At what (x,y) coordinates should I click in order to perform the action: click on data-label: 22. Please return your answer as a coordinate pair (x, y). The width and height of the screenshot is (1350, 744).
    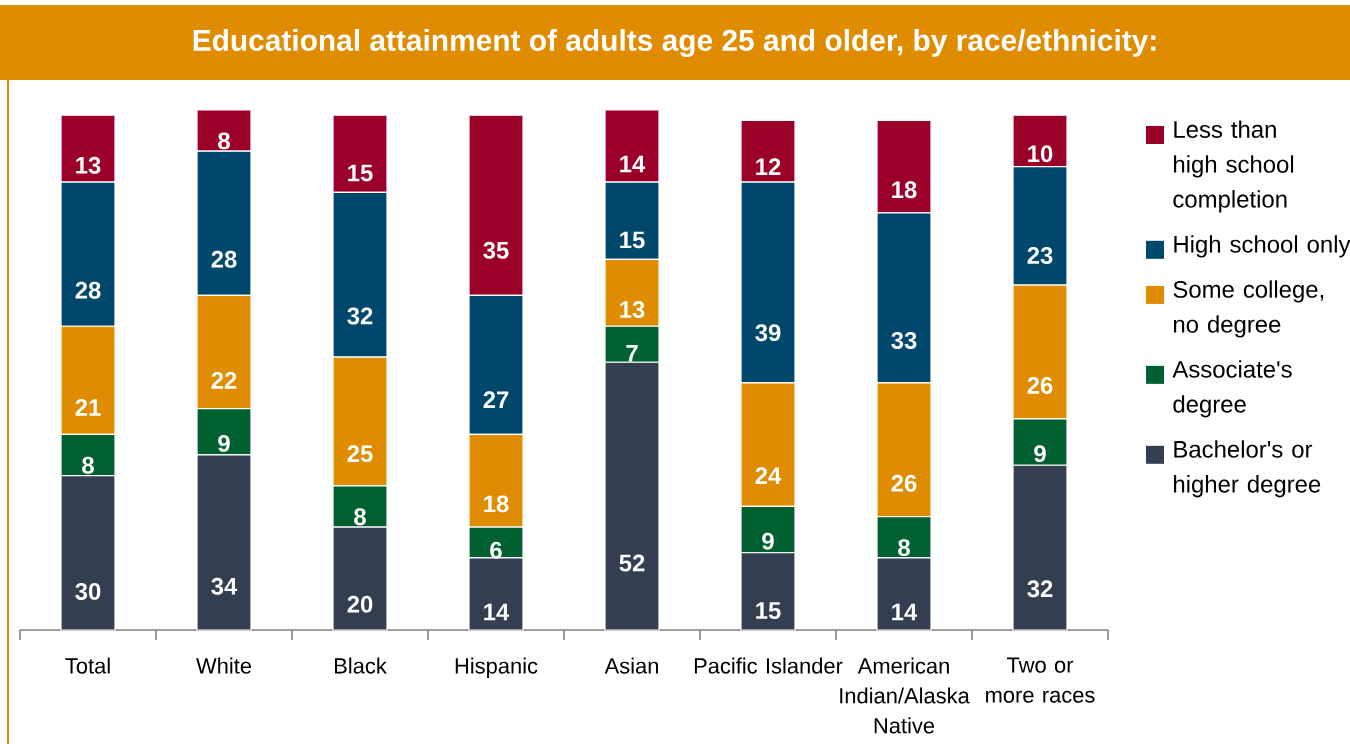
    Looking at the image, I should click on (224, 380).